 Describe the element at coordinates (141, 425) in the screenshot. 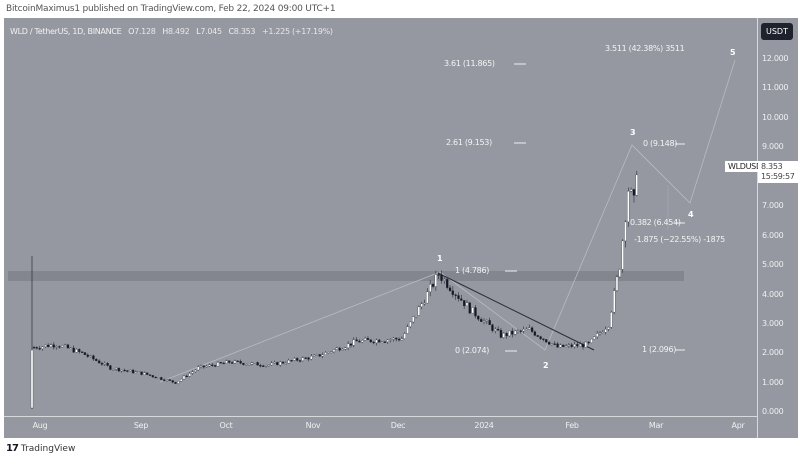

I see `time-tick: Sep` at that location.